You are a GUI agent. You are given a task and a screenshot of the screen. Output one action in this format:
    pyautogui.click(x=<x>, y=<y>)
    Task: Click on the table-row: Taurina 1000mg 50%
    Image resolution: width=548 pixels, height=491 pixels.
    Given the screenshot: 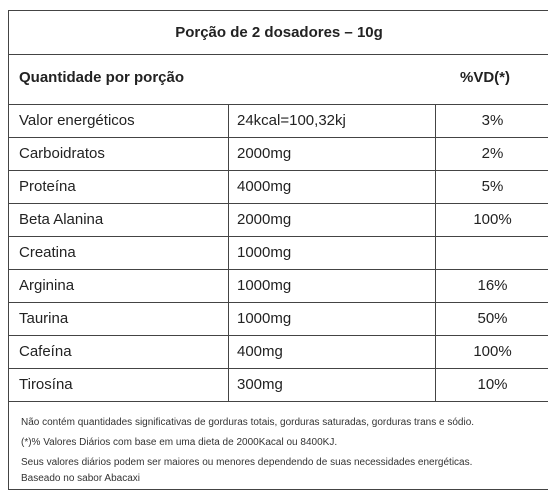 What is the action you would take?
    pyautogui.click(x=278, y=319)
    